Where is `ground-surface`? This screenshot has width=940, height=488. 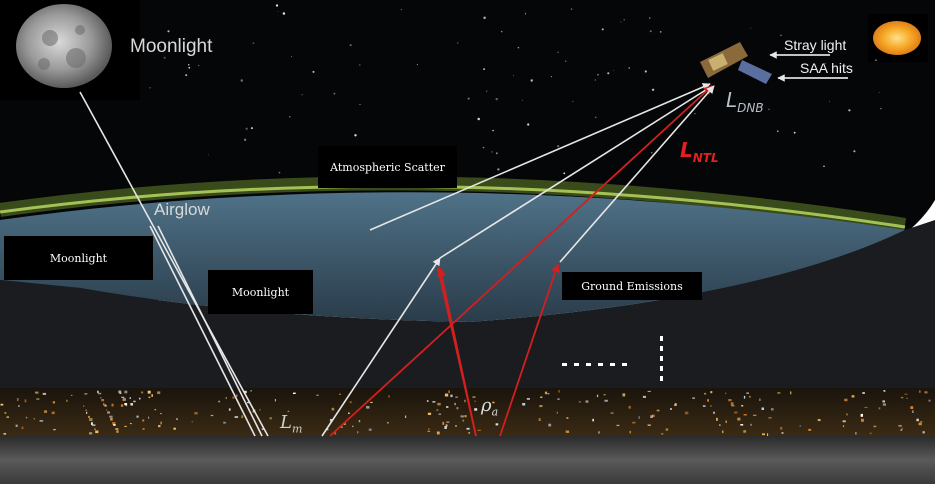 ground-surface is located at coordinates (467, 460).